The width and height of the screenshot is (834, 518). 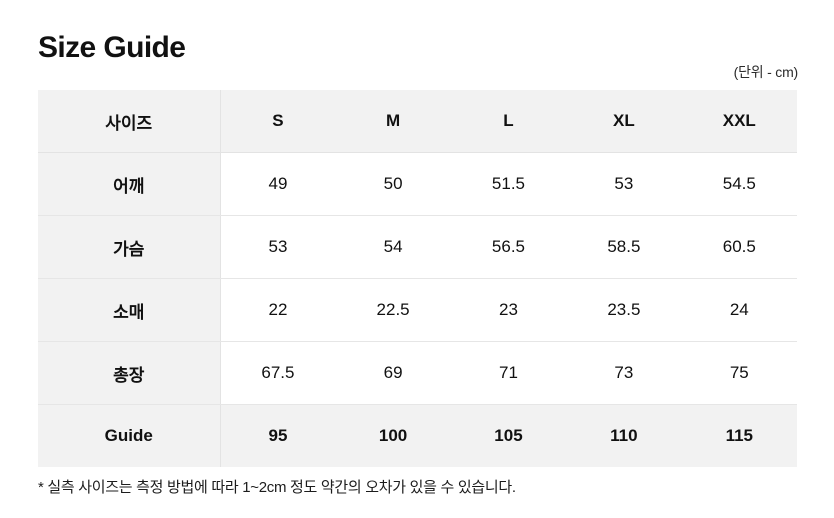 What do you see at coordinates (508, 310) in the screenshot?
I see `cell-value: 23` at bounding box center [508, 310].